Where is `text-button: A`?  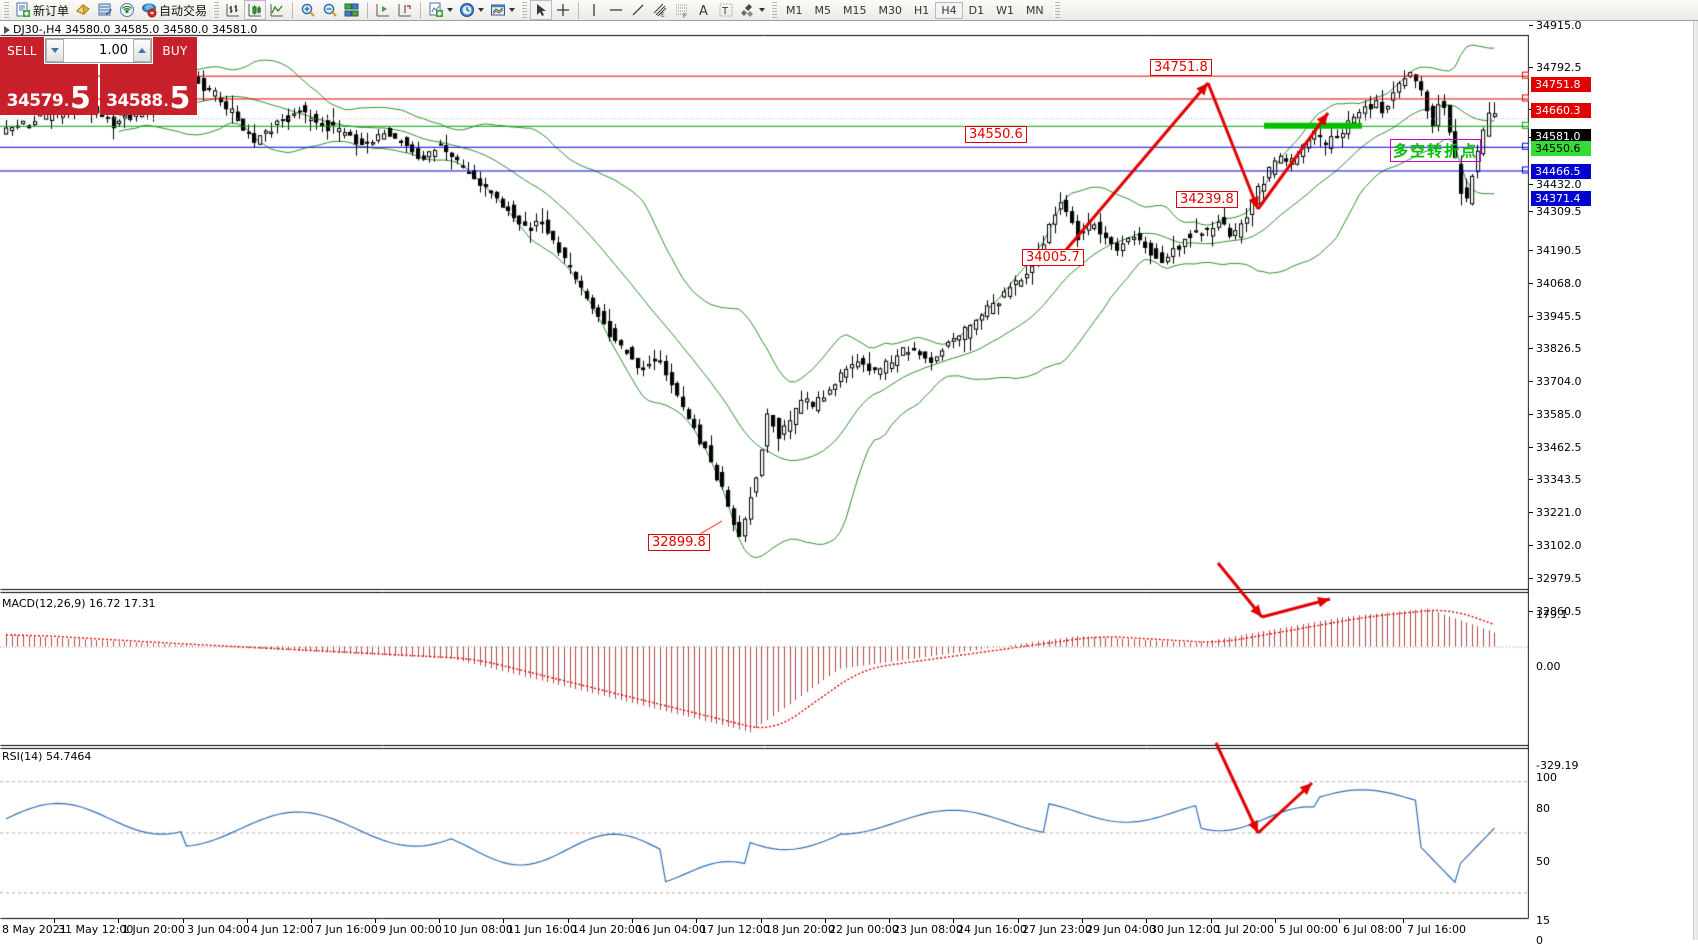 text-button: A is located at coordinates (704, 10).